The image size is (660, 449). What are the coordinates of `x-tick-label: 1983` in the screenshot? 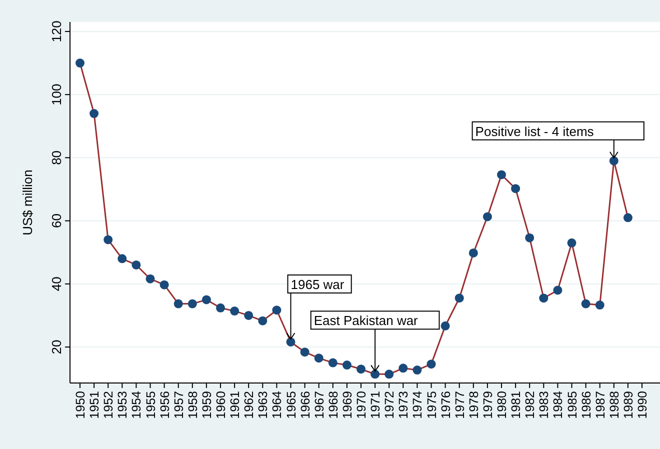 It's located at (544, 404).